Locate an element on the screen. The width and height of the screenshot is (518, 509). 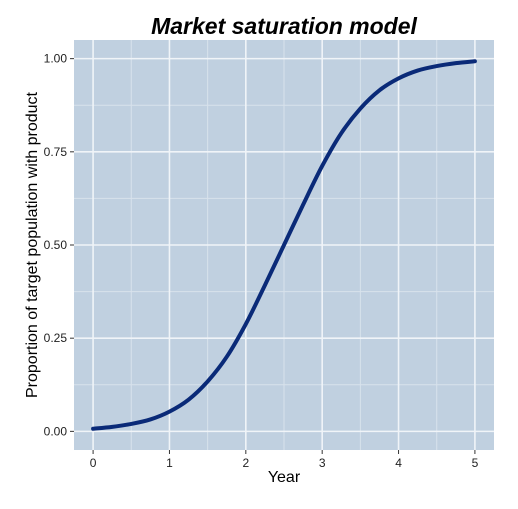
x-axis-label: Year is located at coordinates (284, 477).